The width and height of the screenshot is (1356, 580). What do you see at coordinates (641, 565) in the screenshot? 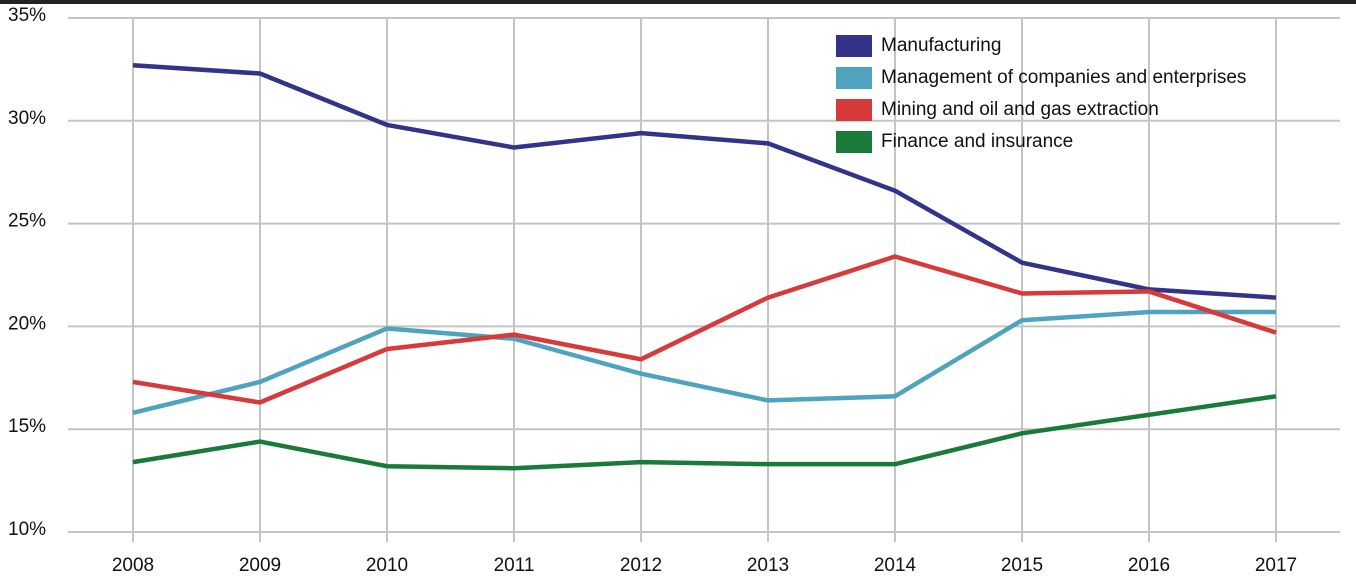
I see `x-tick-label: 2012` at bounding box center [641, 565].